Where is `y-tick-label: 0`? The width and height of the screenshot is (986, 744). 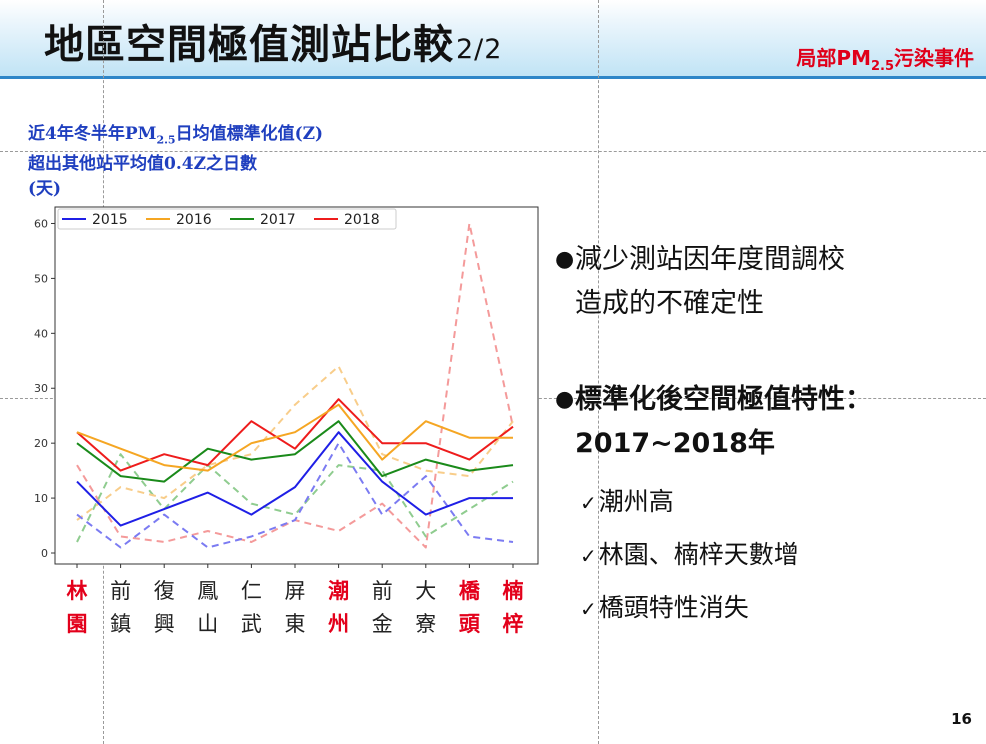
y-tick-label: 0 is located at coordinates (44, 553).